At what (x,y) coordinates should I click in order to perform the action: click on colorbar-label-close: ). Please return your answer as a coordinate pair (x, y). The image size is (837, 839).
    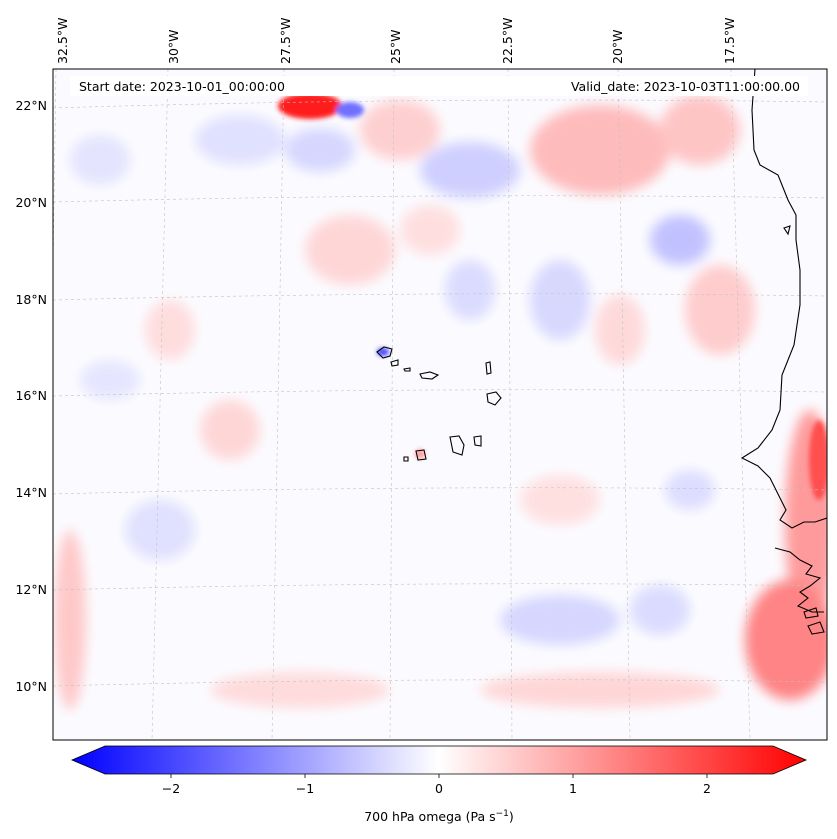
    Looking at the image, I should click on (511, 816).